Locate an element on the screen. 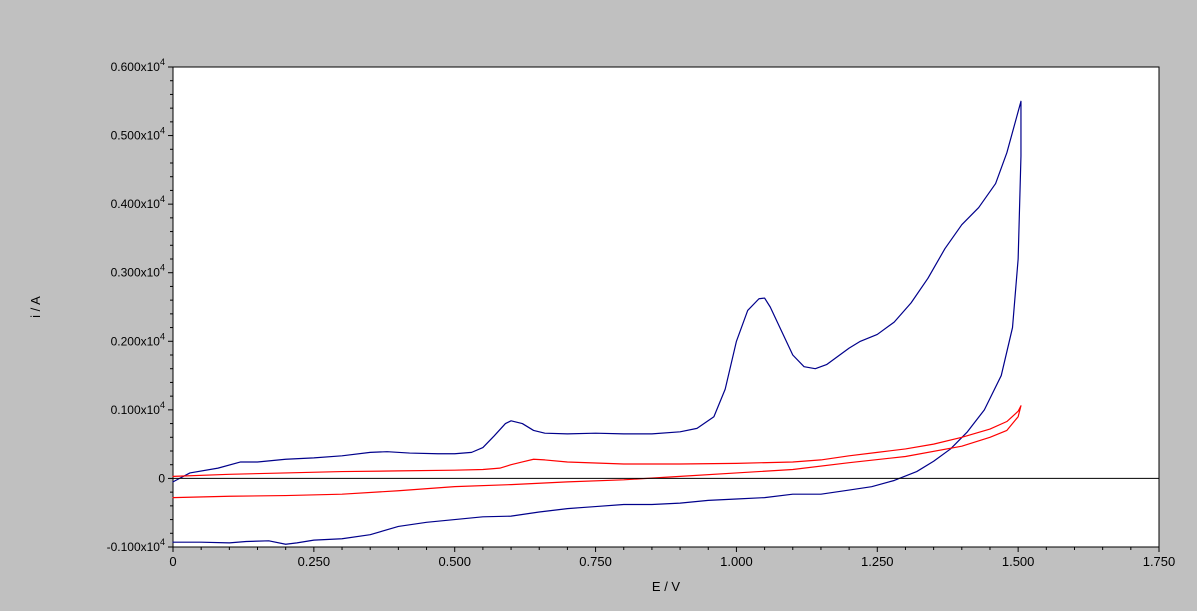 This screenshot has width=1197, height=616. y-tick-mantissa: 0.400x10 is located at coordinates (136, 204).